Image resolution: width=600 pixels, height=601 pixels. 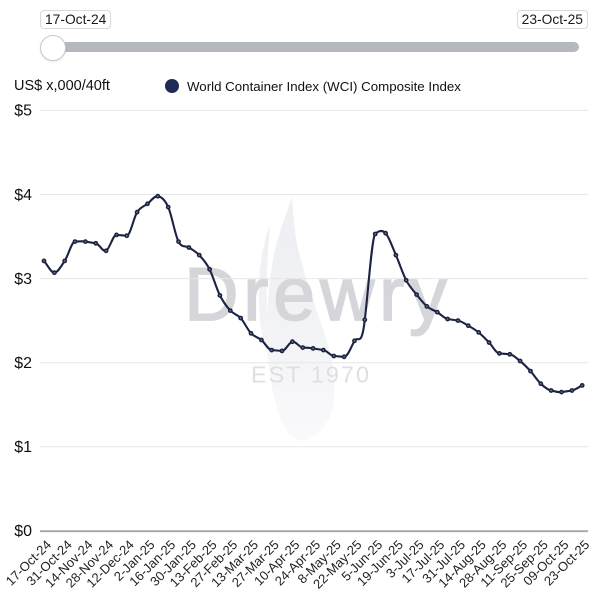 What do you see at coordinates (318, 294) in the screenshot?
I see `svg-text: Drewry` at bounding box center [318, 294].